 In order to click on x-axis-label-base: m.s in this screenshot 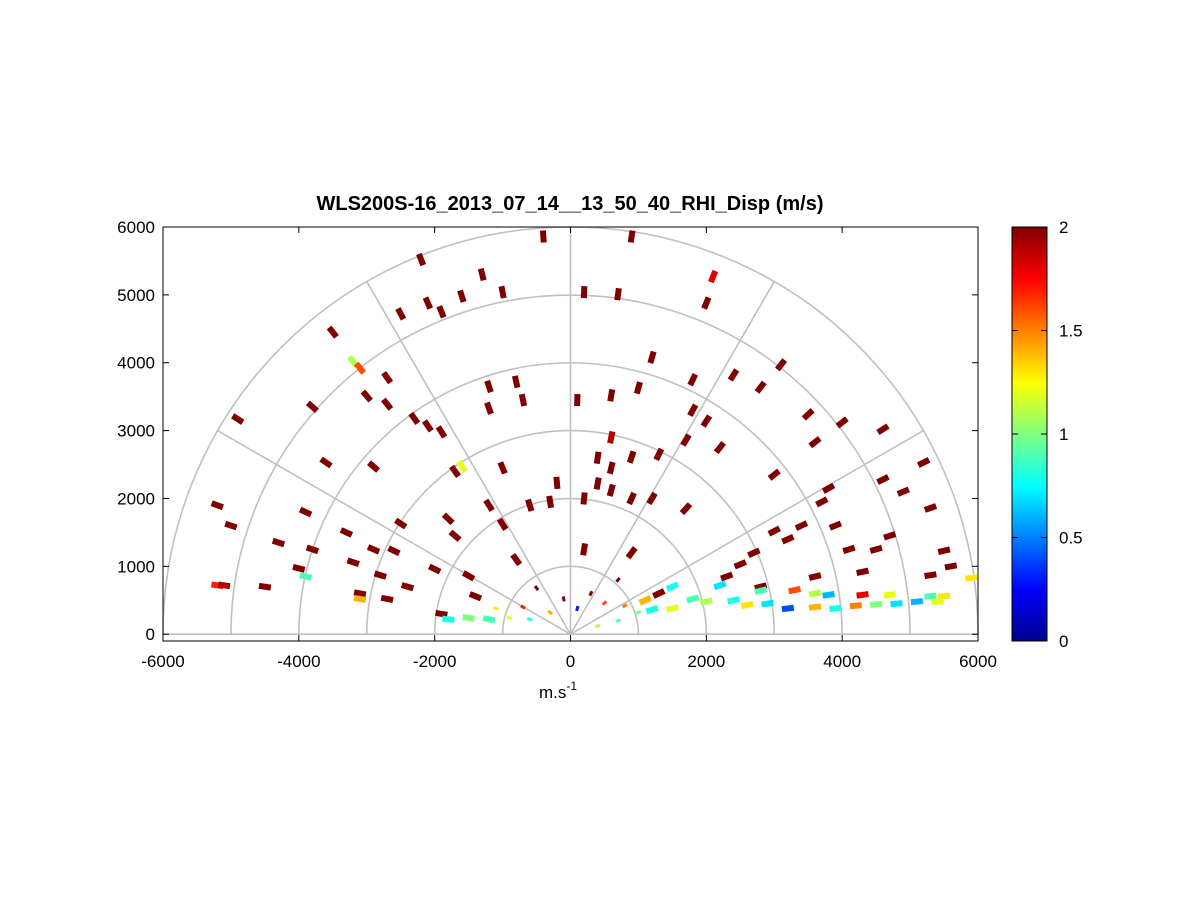, I will do `click(552, 692)`.